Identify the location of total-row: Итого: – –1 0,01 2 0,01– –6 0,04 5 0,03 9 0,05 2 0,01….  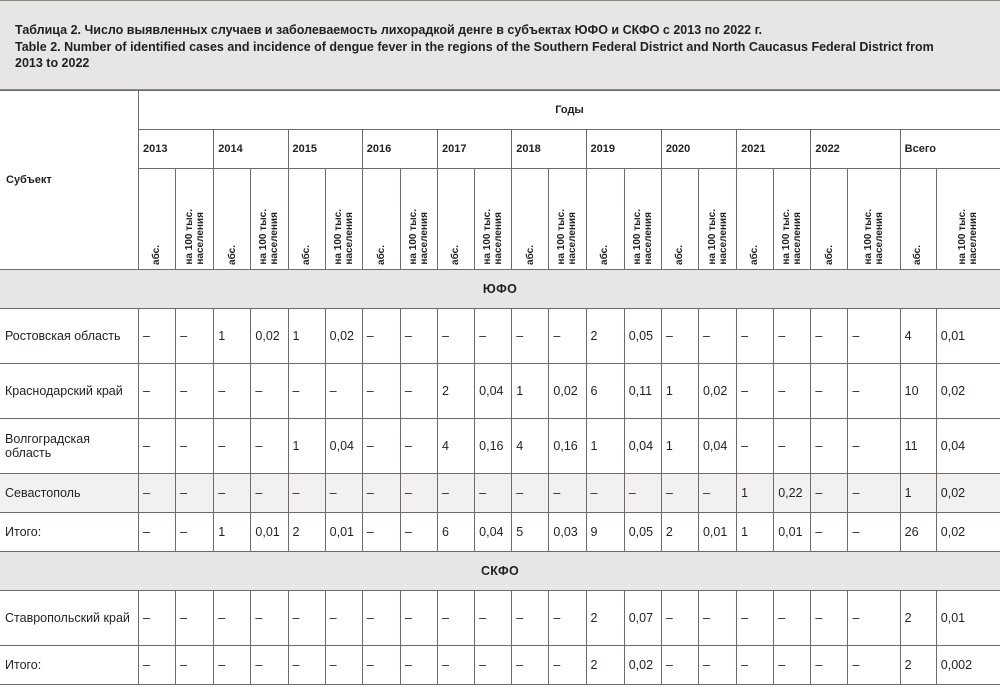
(500, 532).